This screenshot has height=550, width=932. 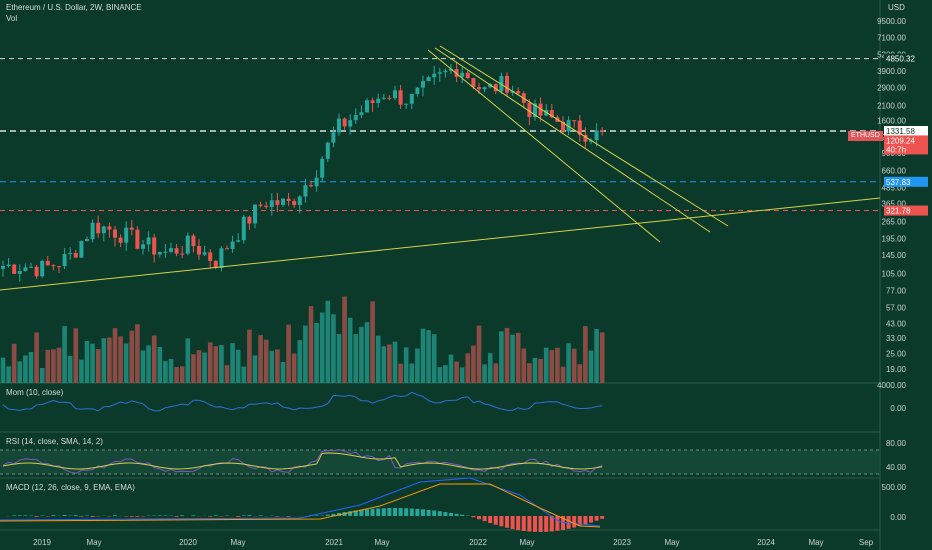 I want to click on macd-axis-label: 500.00, so click(x=894, y=487).